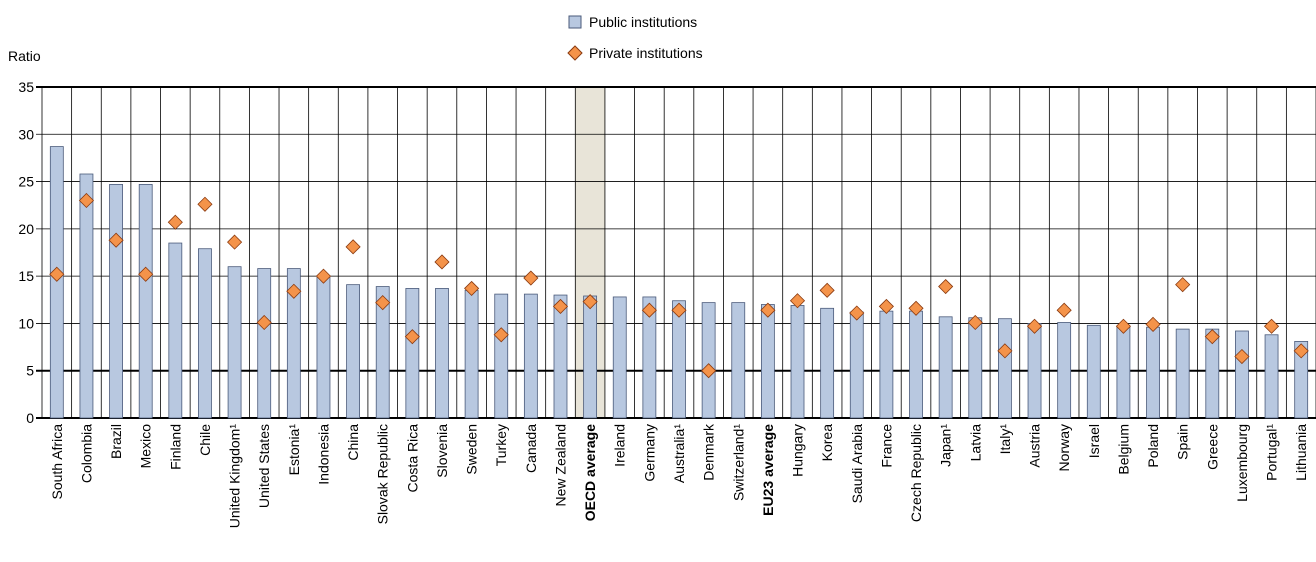 The width and height of the screenshot is (1316, 562). Describe the element at coordinates (26, 276) in the screenshot. I see `y-tick-label: 15` at that location.